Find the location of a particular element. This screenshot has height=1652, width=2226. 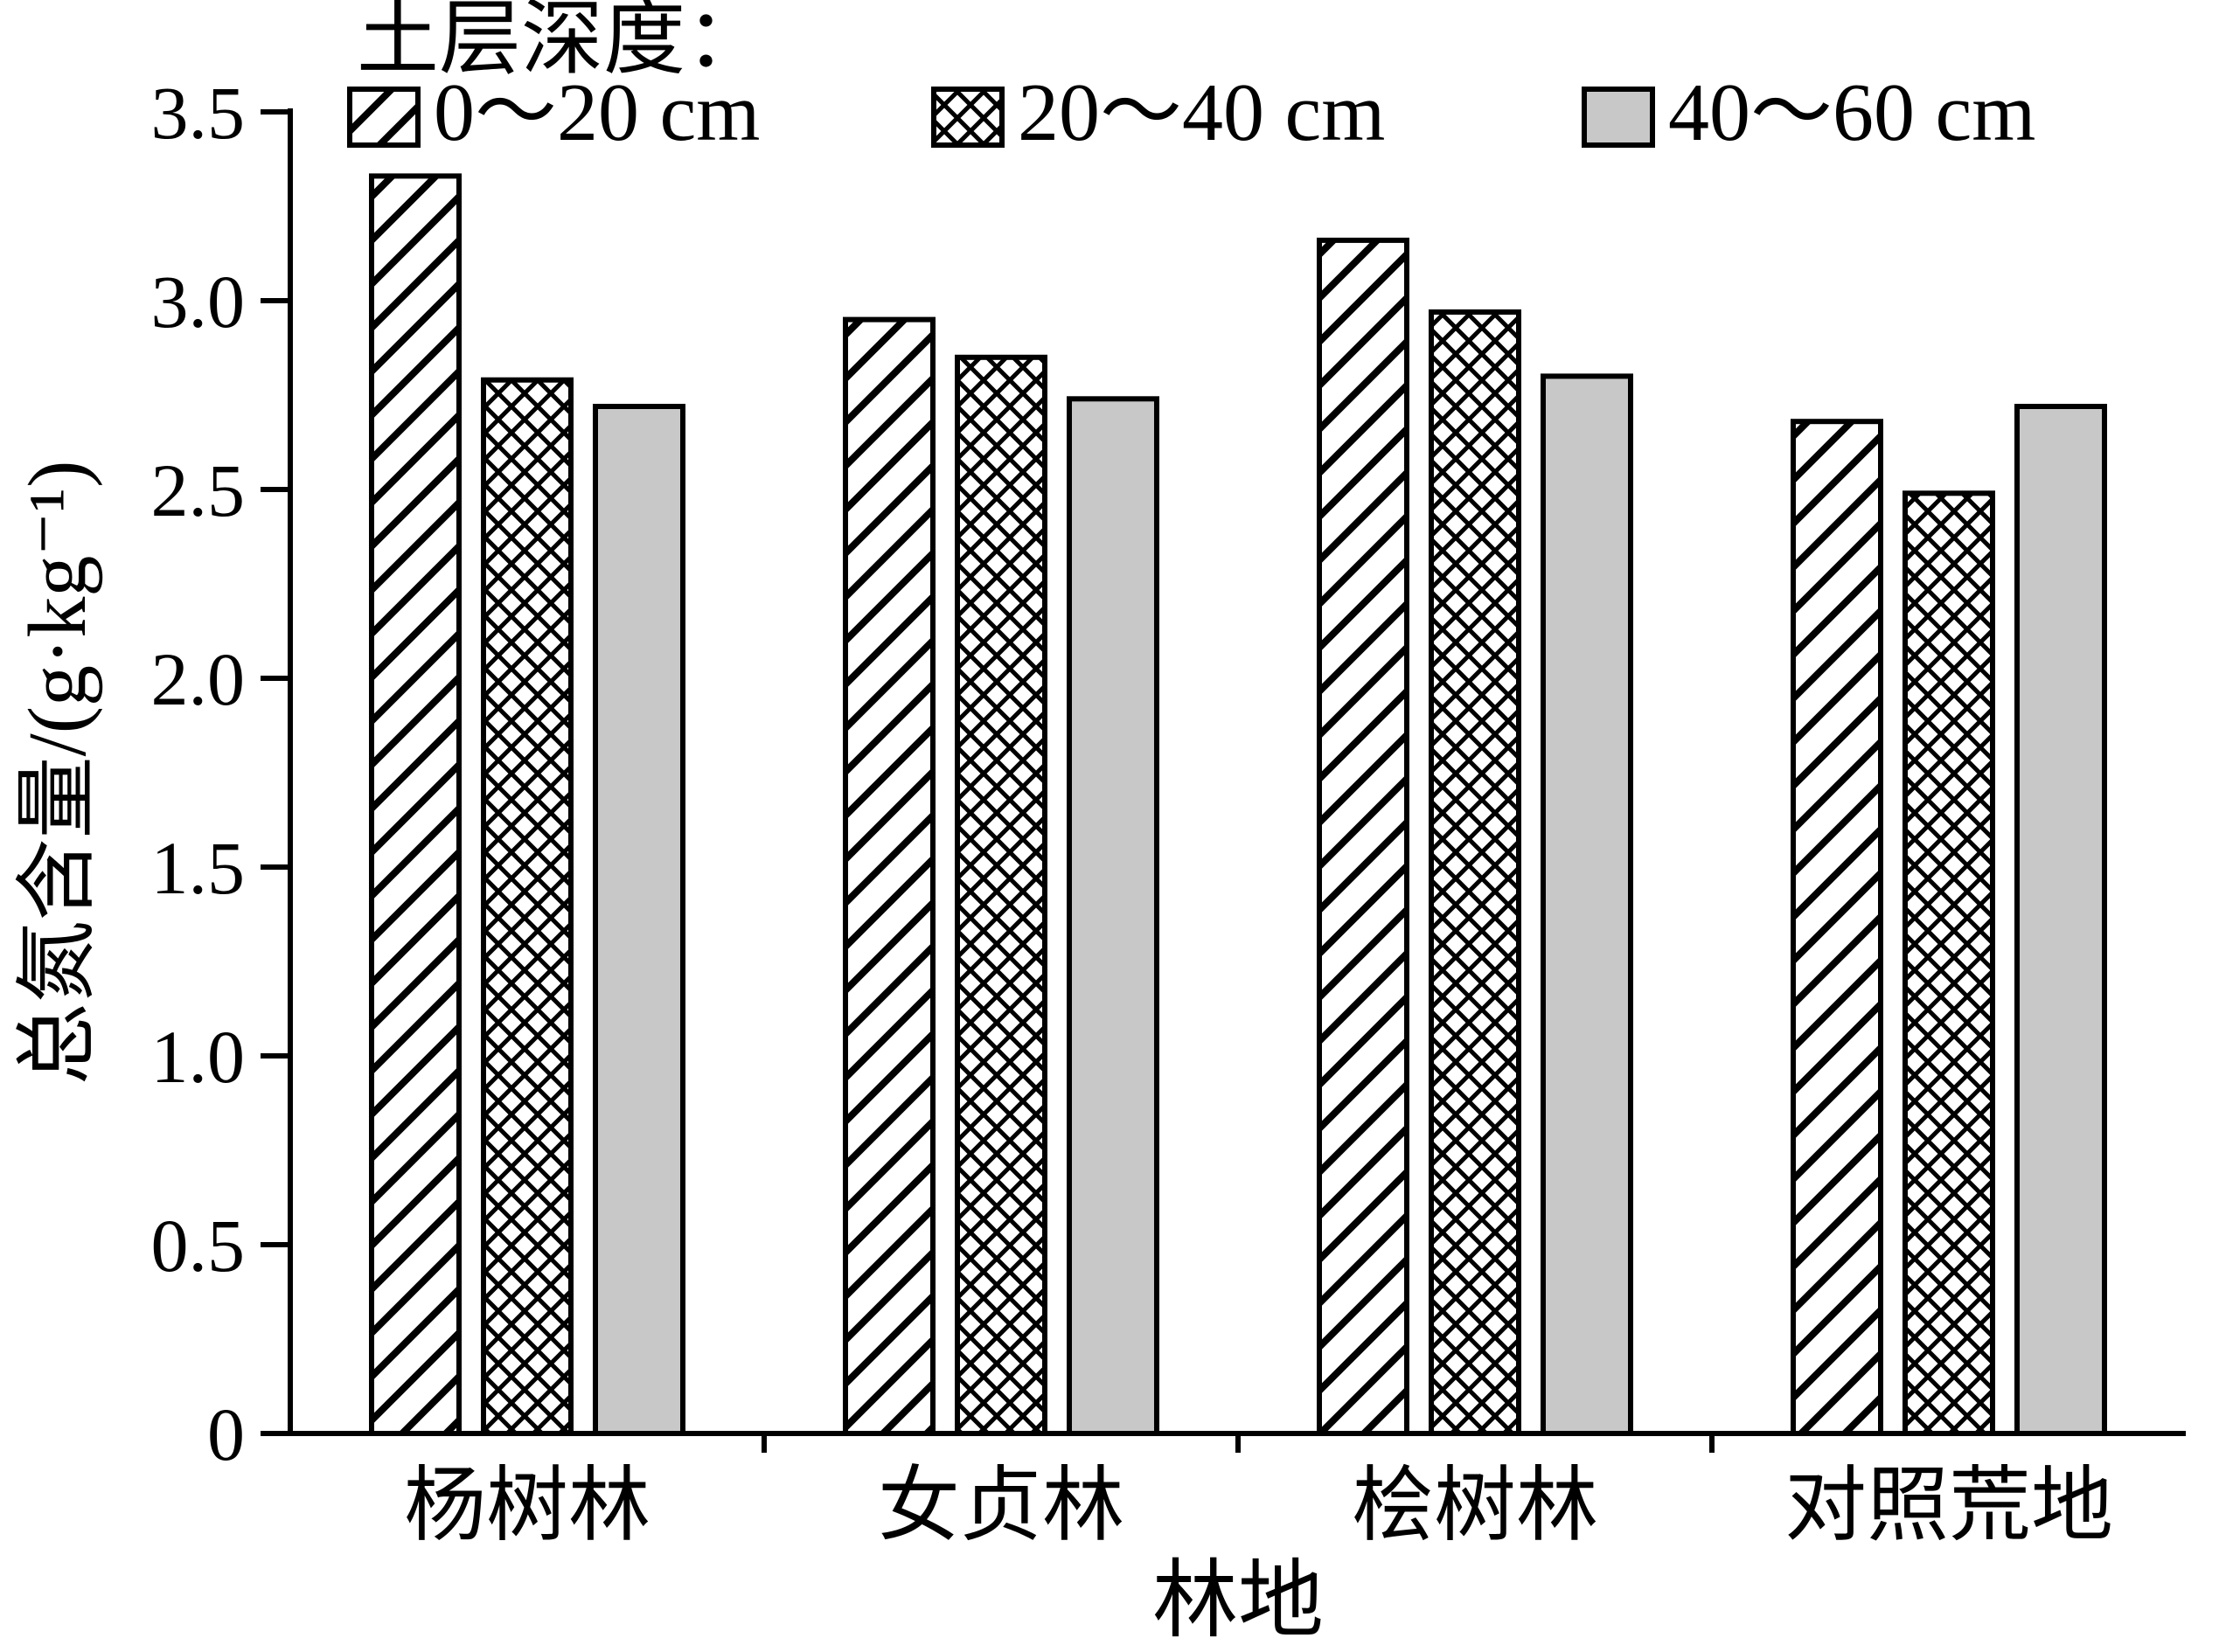

legend-swatch-s2 is located at coordinates (1619, 118).